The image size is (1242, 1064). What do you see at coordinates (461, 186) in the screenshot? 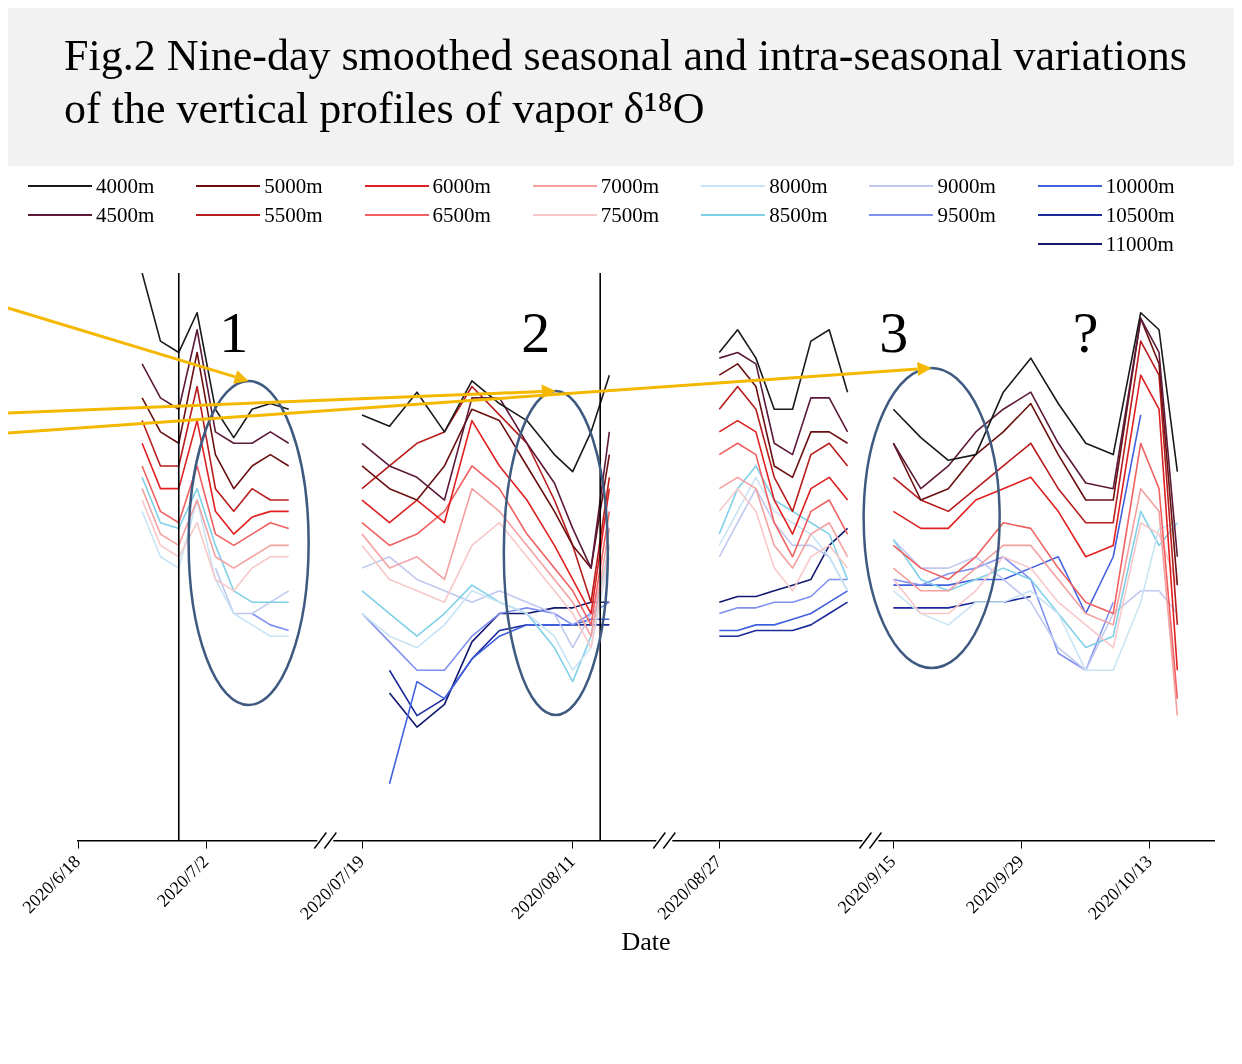
I see `legend-label: 6000m` at bounding box center [461, 186].